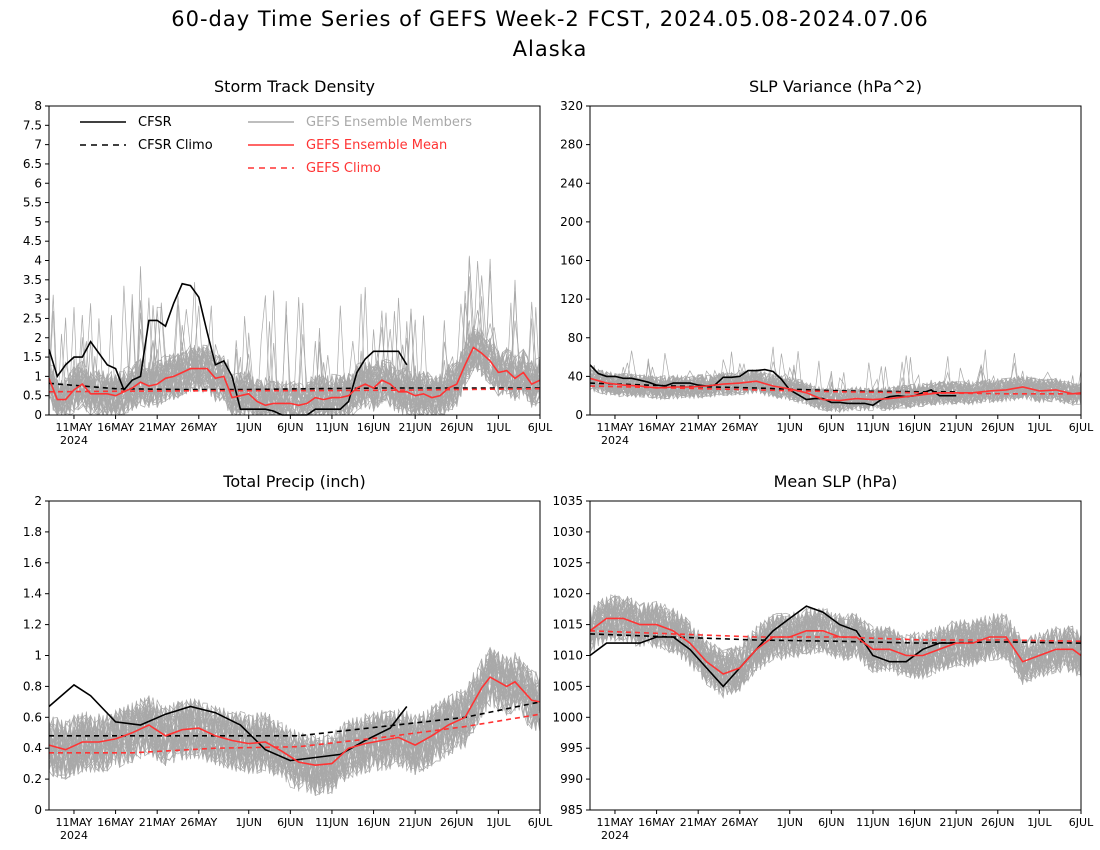 This screenshot has width=1100, height=850. I want to click on y-tick-label: 6.5, so click(32, 164).